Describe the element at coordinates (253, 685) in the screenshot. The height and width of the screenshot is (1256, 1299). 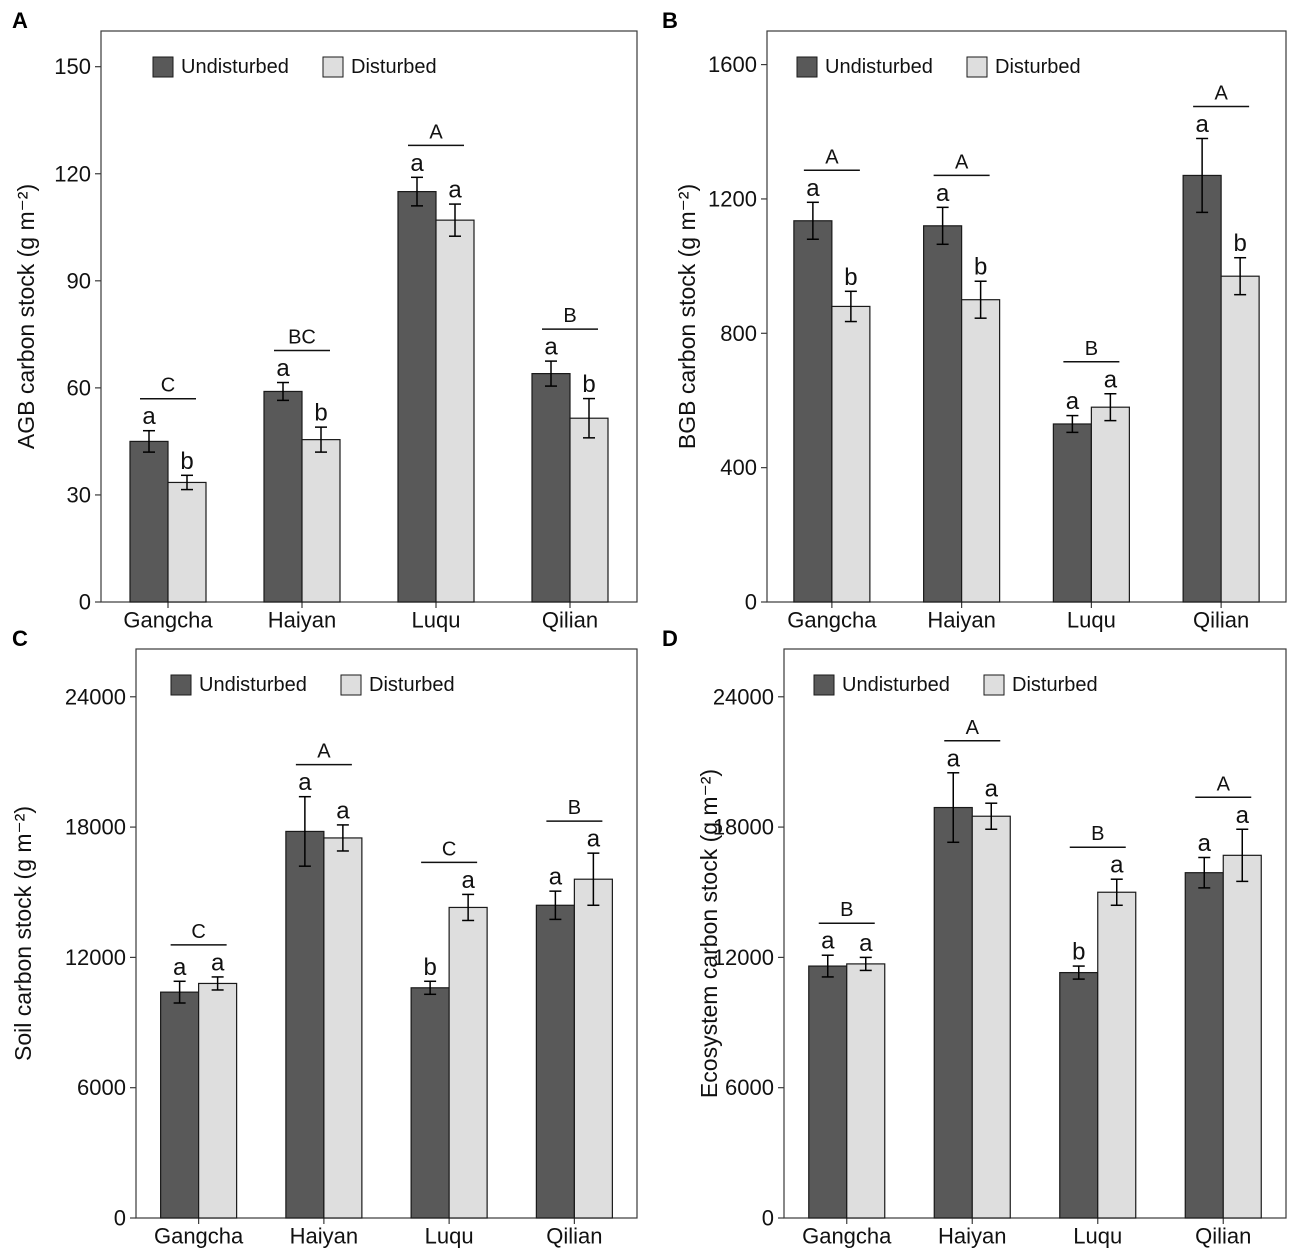
I see `legend-label-undisturbed: Undisturbed` at that location.